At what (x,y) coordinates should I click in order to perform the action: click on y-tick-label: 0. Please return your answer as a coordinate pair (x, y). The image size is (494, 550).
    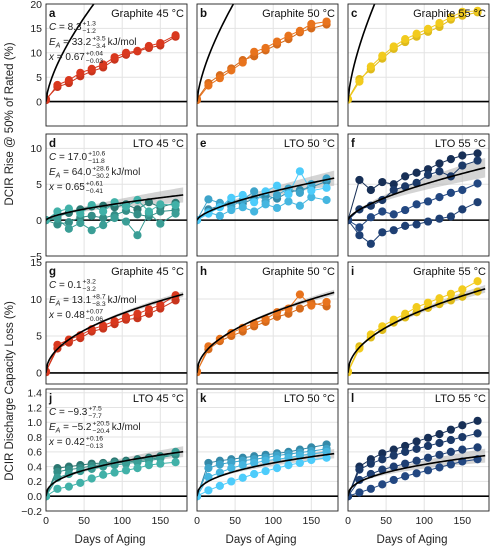
    Looking at the image, I should click on (39, 374).